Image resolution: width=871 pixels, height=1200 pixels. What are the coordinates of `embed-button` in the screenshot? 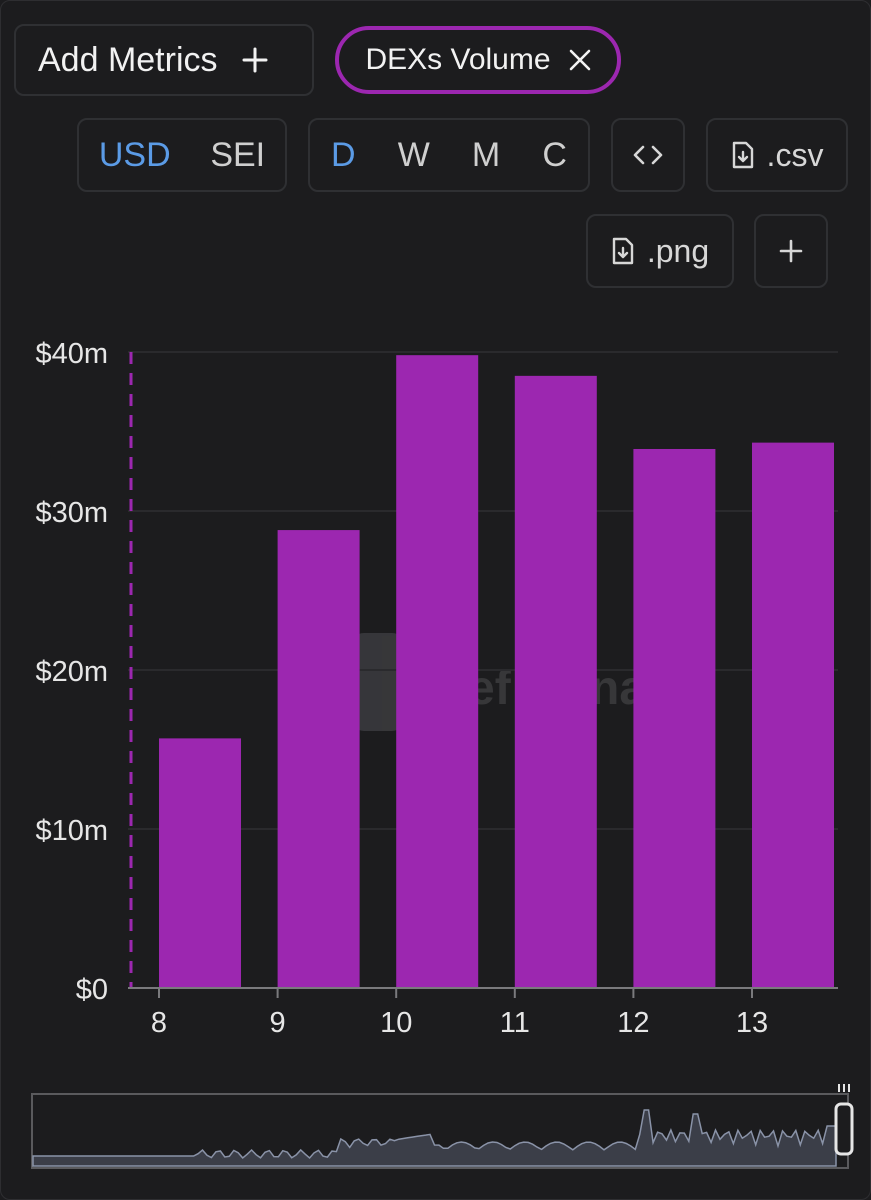 It's located at (648, 155).